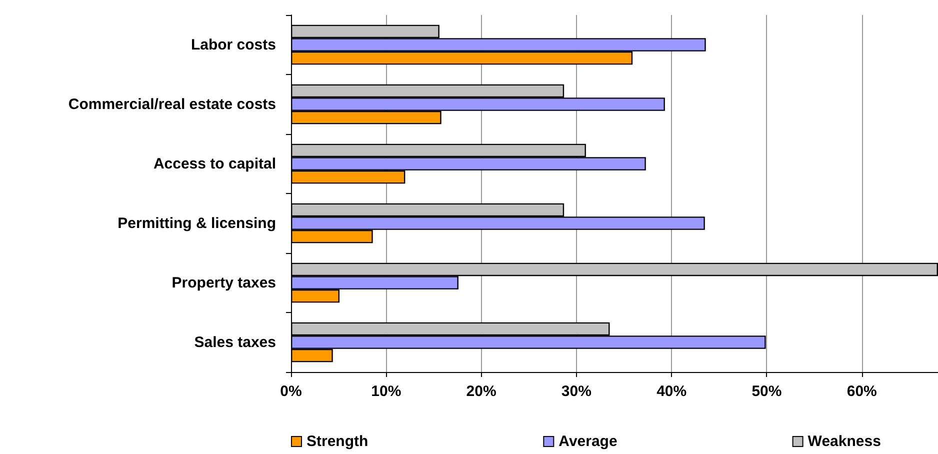 The height and width of the screenshot is (454, 938). What do you see at coordinates (337, 441) in the screenshot?
I see `legend-label: Strength` at bounding box center [337, 441].